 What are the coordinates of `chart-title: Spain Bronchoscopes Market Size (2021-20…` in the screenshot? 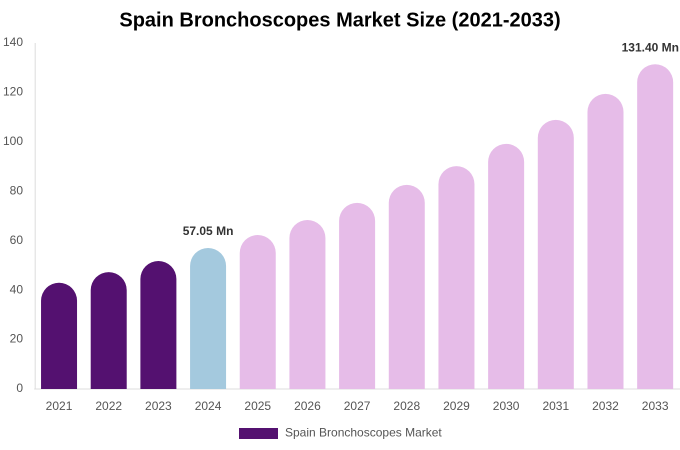 It's located at (339, 20).